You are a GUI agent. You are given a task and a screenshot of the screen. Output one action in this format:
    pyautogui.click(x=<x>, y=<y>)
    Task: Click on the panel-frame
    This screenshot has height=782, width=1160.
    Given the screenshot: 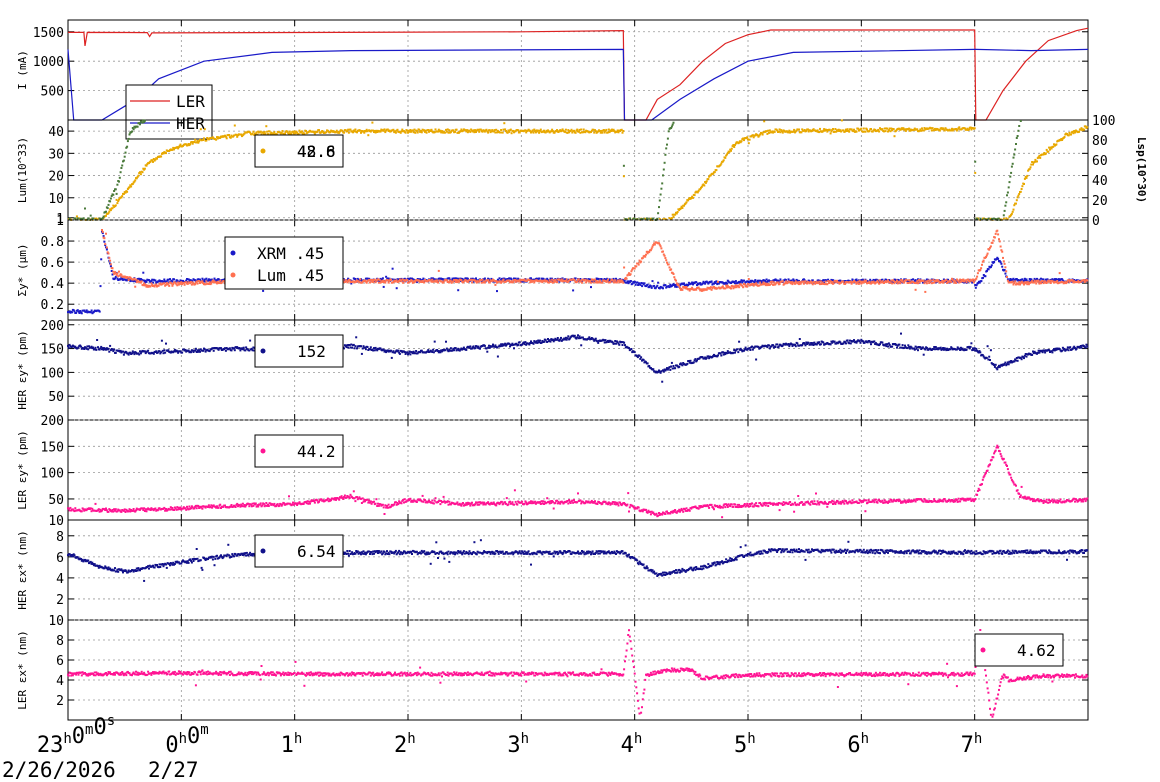 What is the action you would take?
    pyautogui.click(x=578, y=170)
    